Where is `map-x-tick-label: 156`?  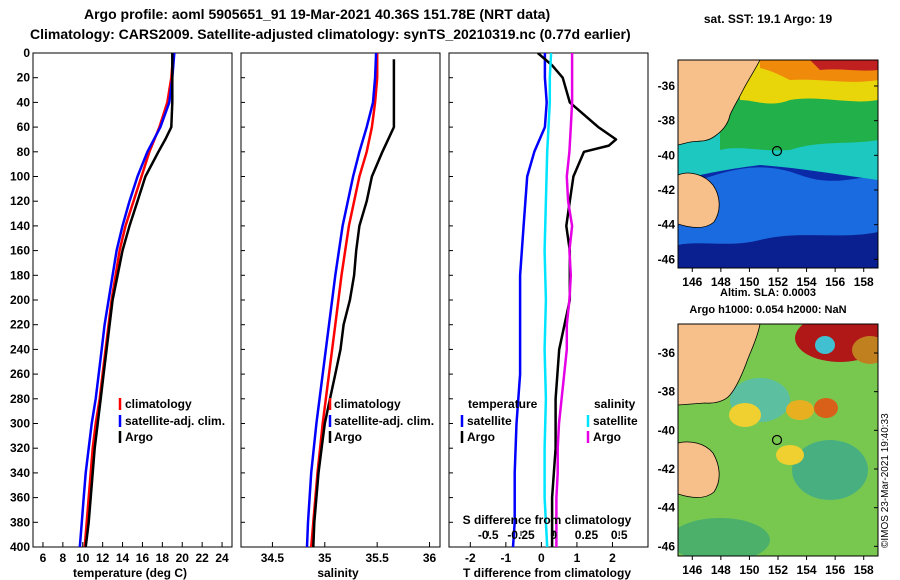 map-x-tick-label: 156 is located at coordinates (835, 570).